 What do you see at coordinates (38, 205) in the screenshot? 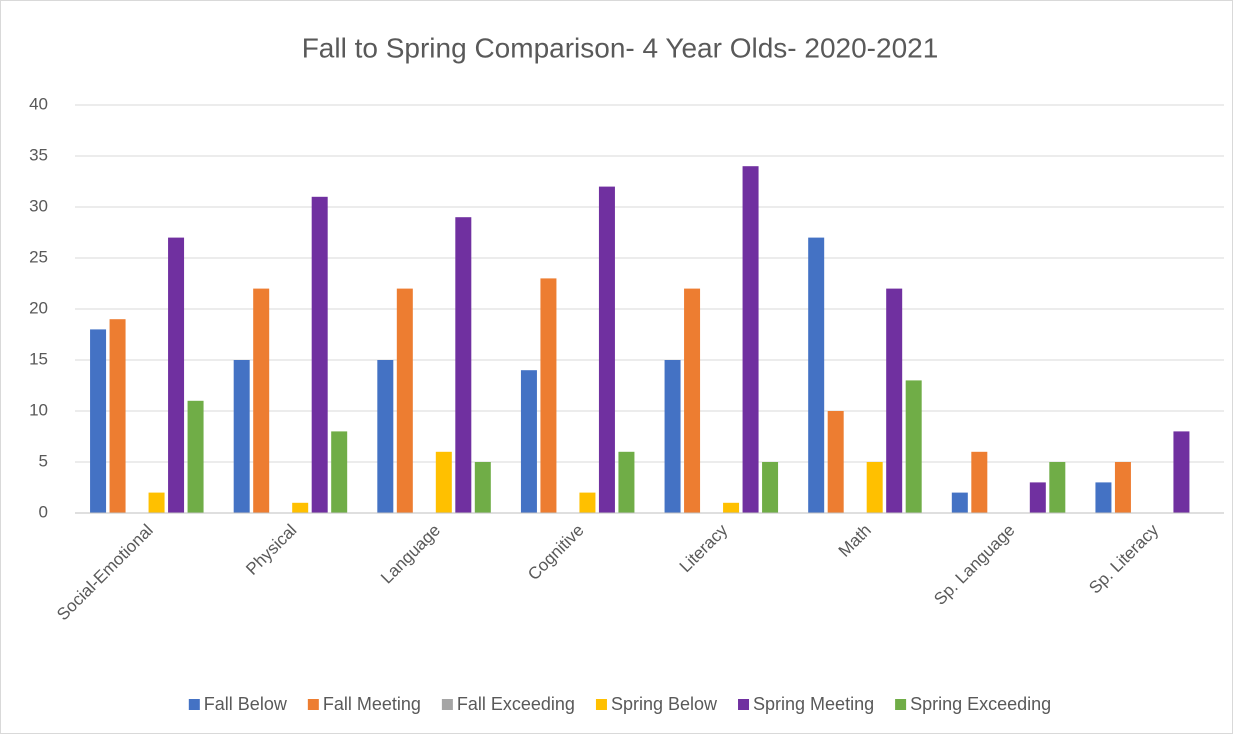
I see `y-tick-label: 30` at bounding box center [38, 205].